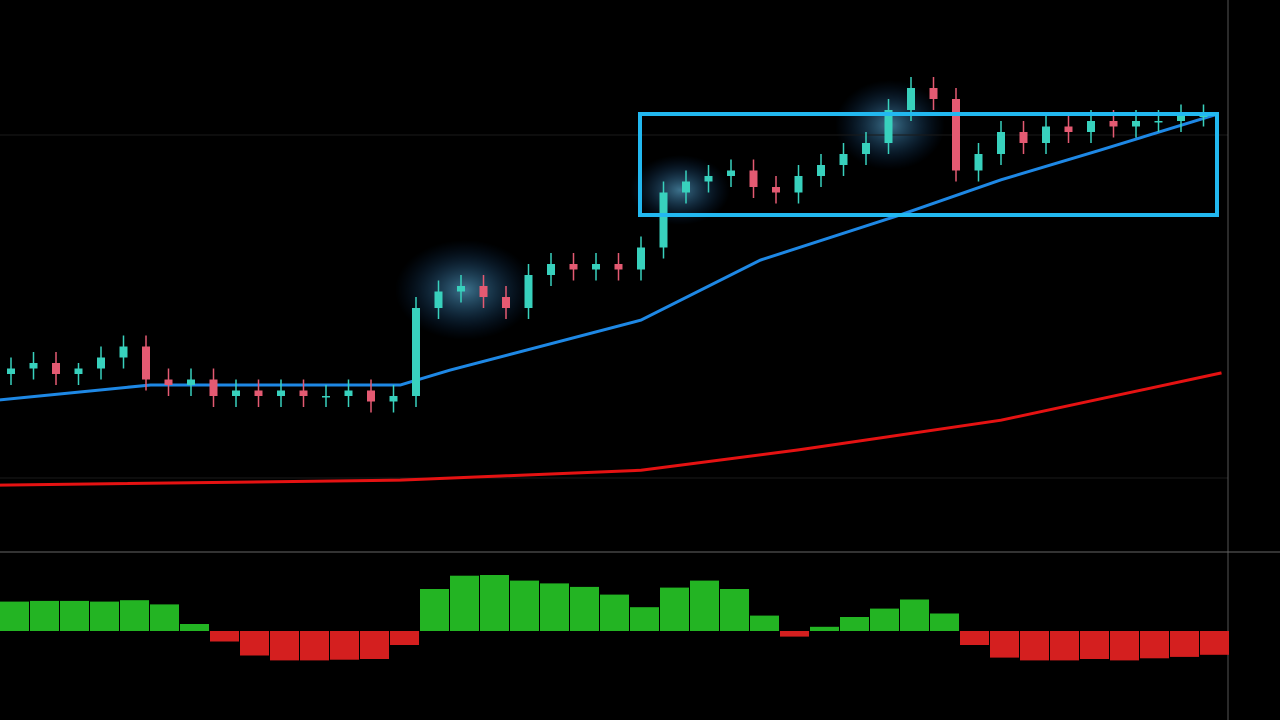 This screenshot has height=720, width=1280. What do you see at coordinates (928, 164) in the screenshot?
I see `range-box` at bounding box center [928, 164].